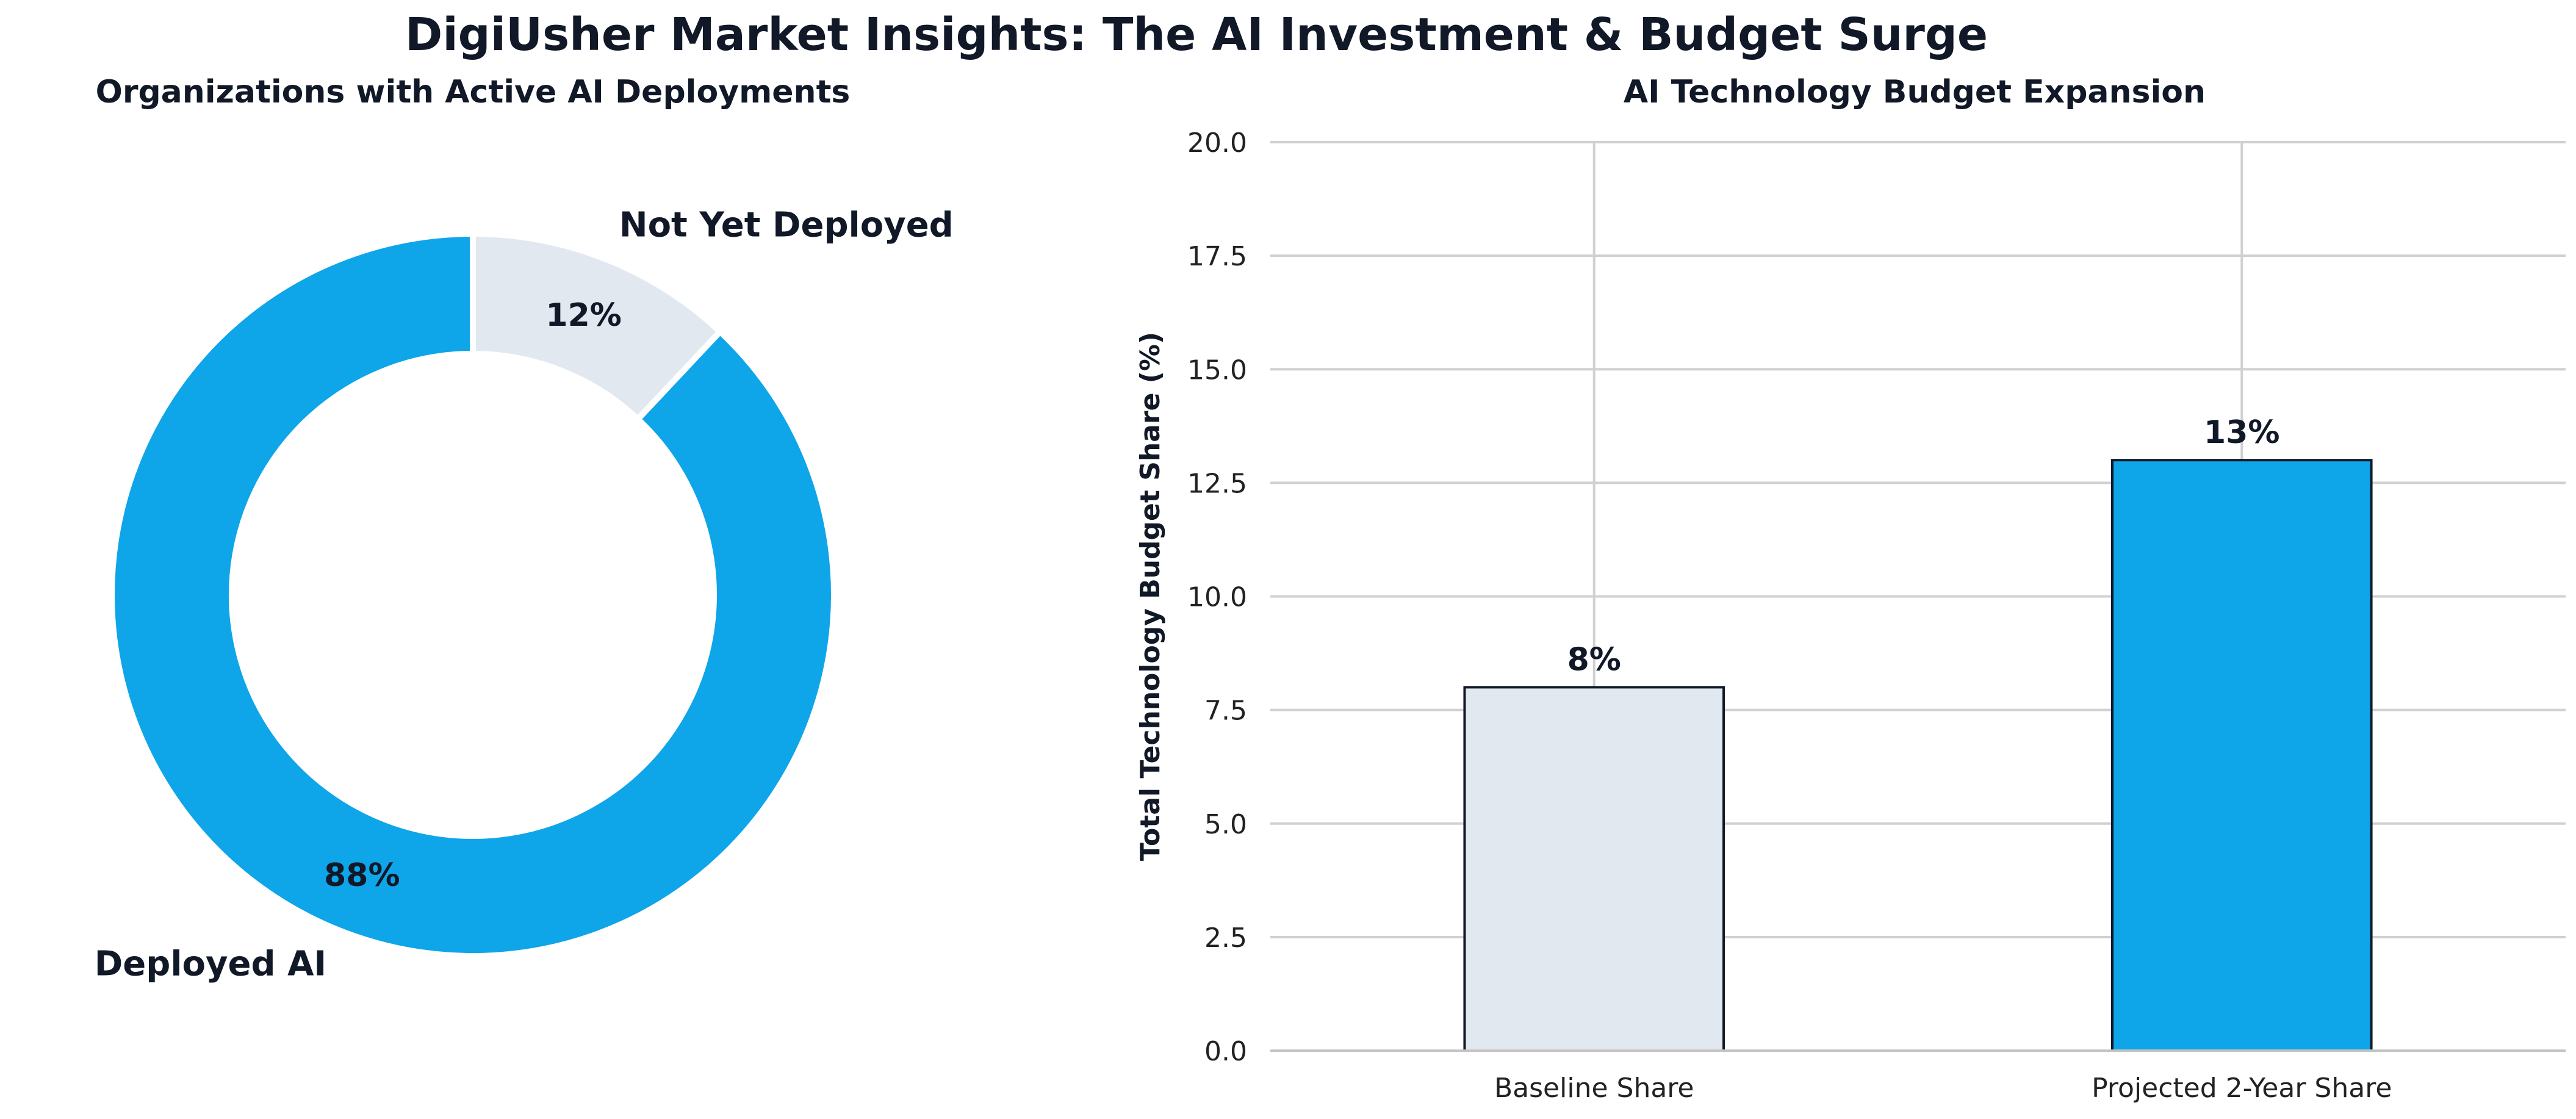 The height and width of the screenshot is (1119, 2576). I want to click on bar-y-tick-label: 20.0, so click(1217, 143).